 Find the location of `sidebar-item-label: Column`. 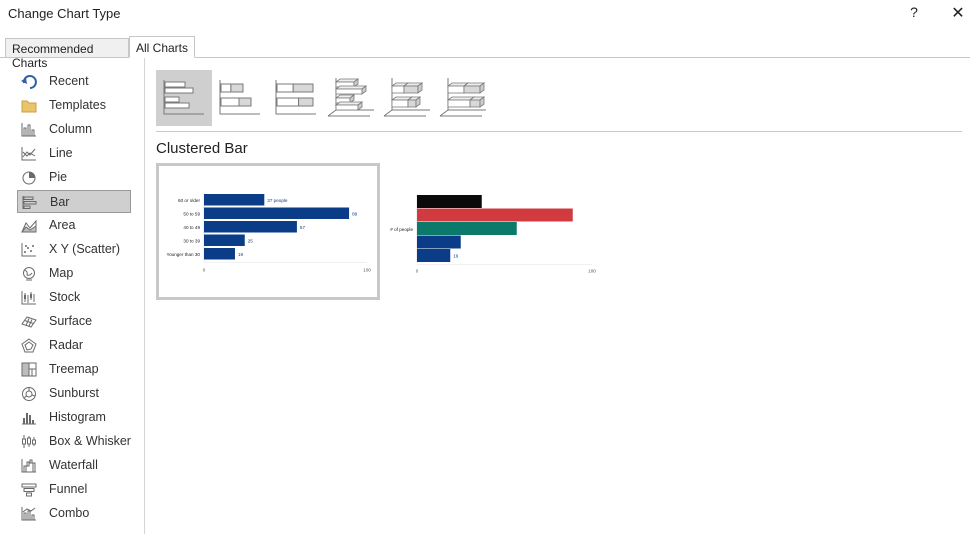

sidebar-item-label: Column is located at coordinates (71, 129).